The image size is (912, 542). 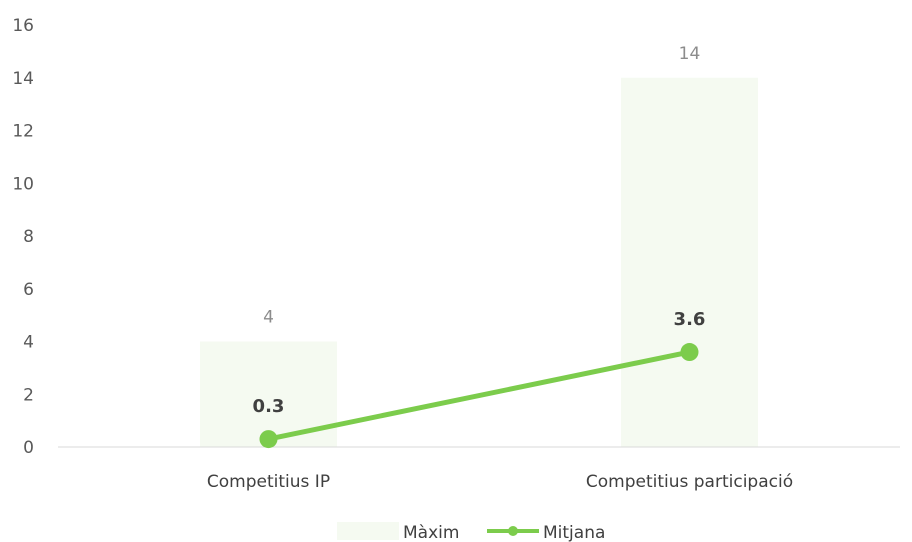 What do you see at coordinates (471, 532) in the screenshot?
I see `legend: Màxim Mitjana` at bounding box center [471, 532].